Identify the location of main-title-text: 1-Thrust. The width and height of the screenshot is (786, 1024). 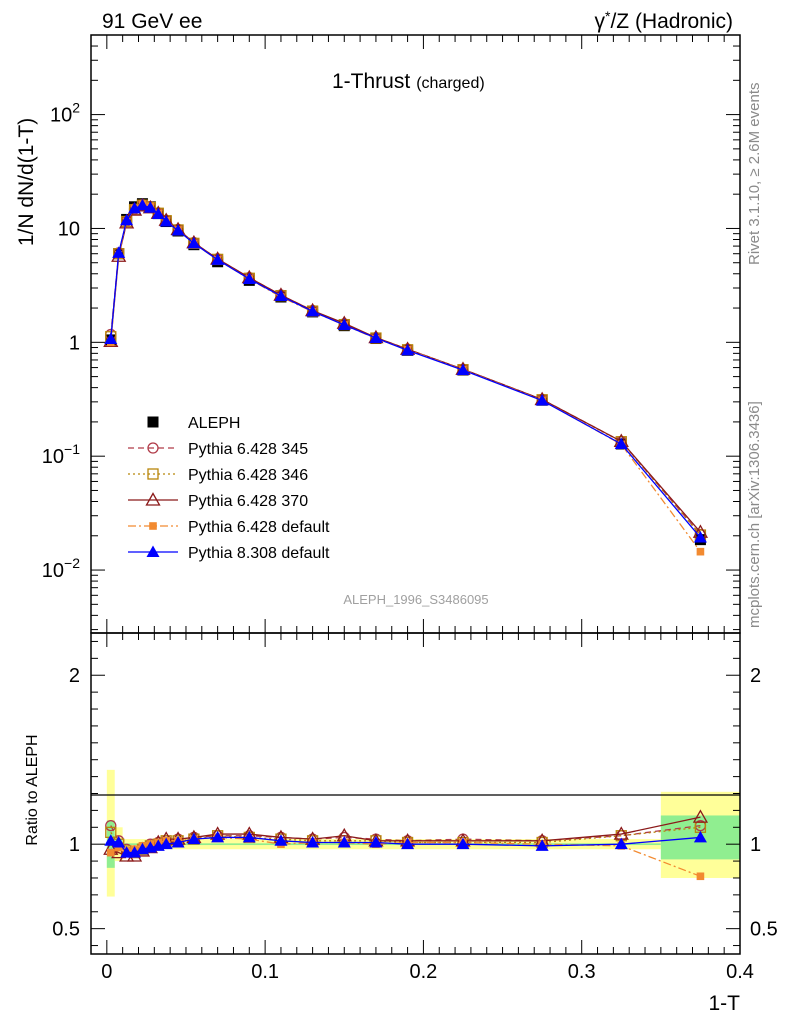
(371, 81).